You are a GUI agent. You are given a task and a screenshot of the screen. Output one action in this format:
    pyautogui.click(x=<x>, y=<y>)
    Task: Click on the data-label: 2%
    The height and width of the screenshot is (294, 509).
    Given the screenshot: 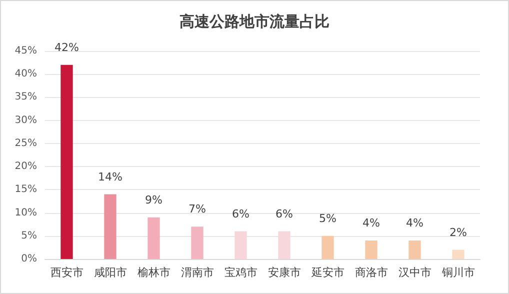 What is the action you would take?
    pyautogui.click(x=458, y=232)
    